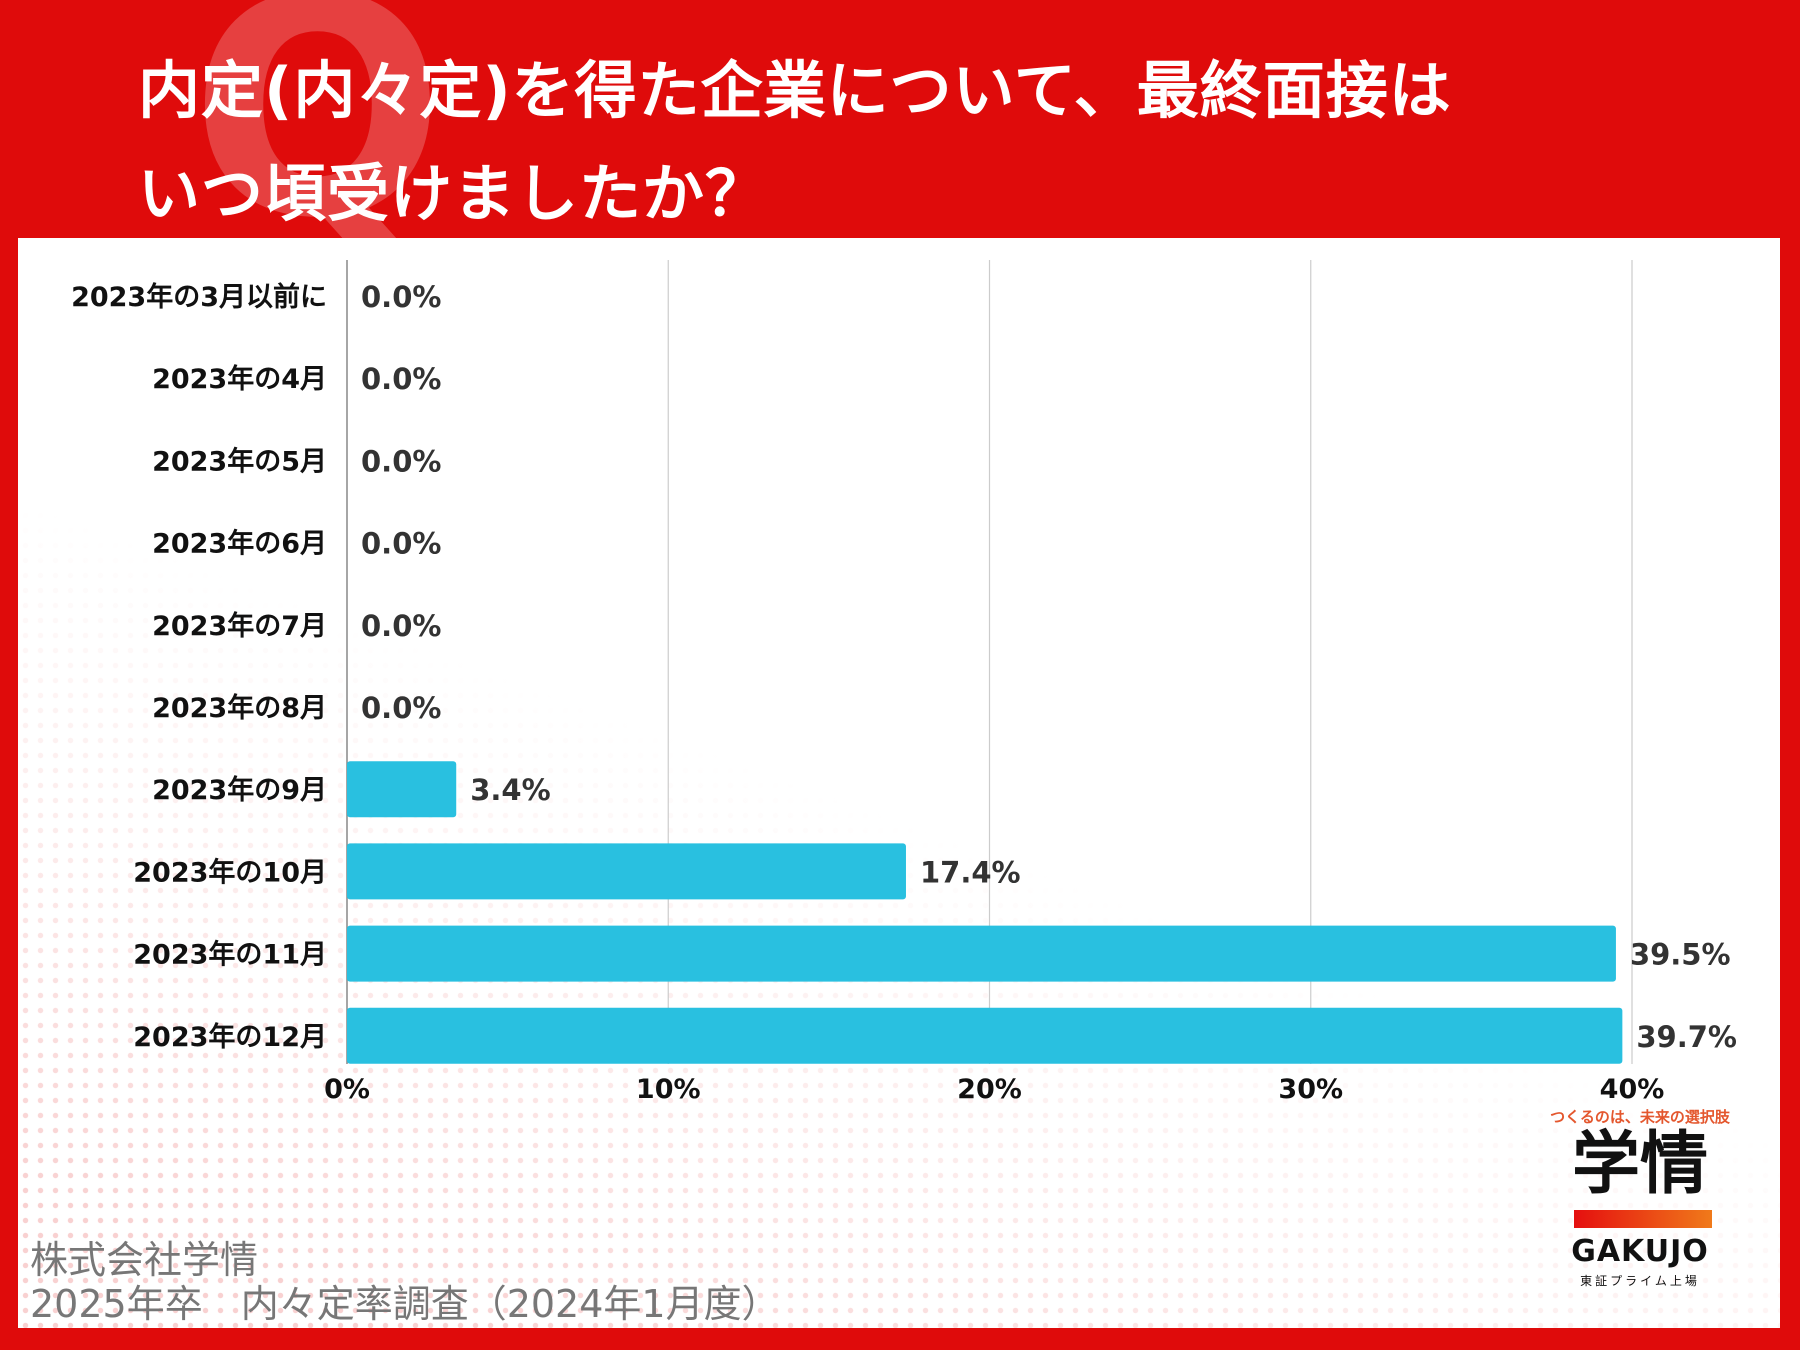  What do you see at coordinates (1640, 1251) in the screenshot?
I see `logo-name: GAKUJO` at bounding box center [1640, 1251].